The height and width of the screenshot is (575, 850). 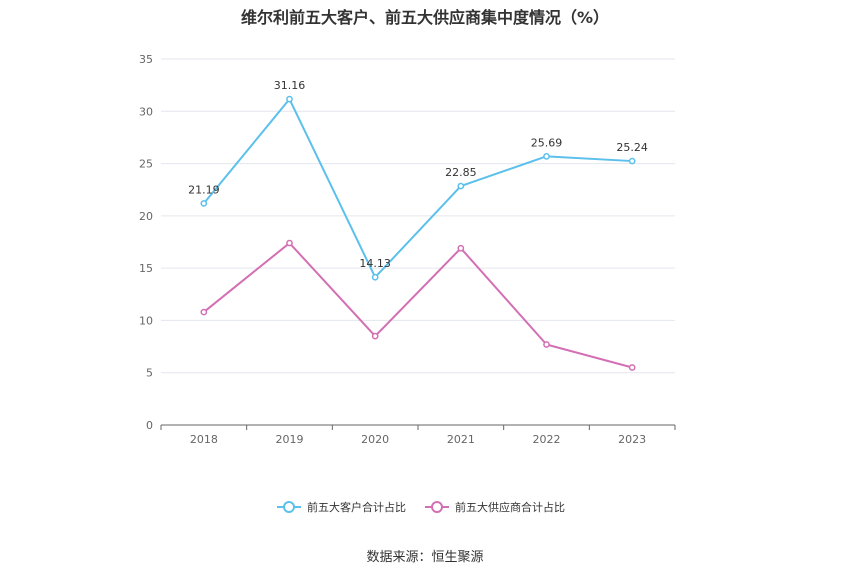 What do you see at coordinates (632, 439) in the screenshot?
I see `x-tick-label: 2023` at bounding box center [632, 439].